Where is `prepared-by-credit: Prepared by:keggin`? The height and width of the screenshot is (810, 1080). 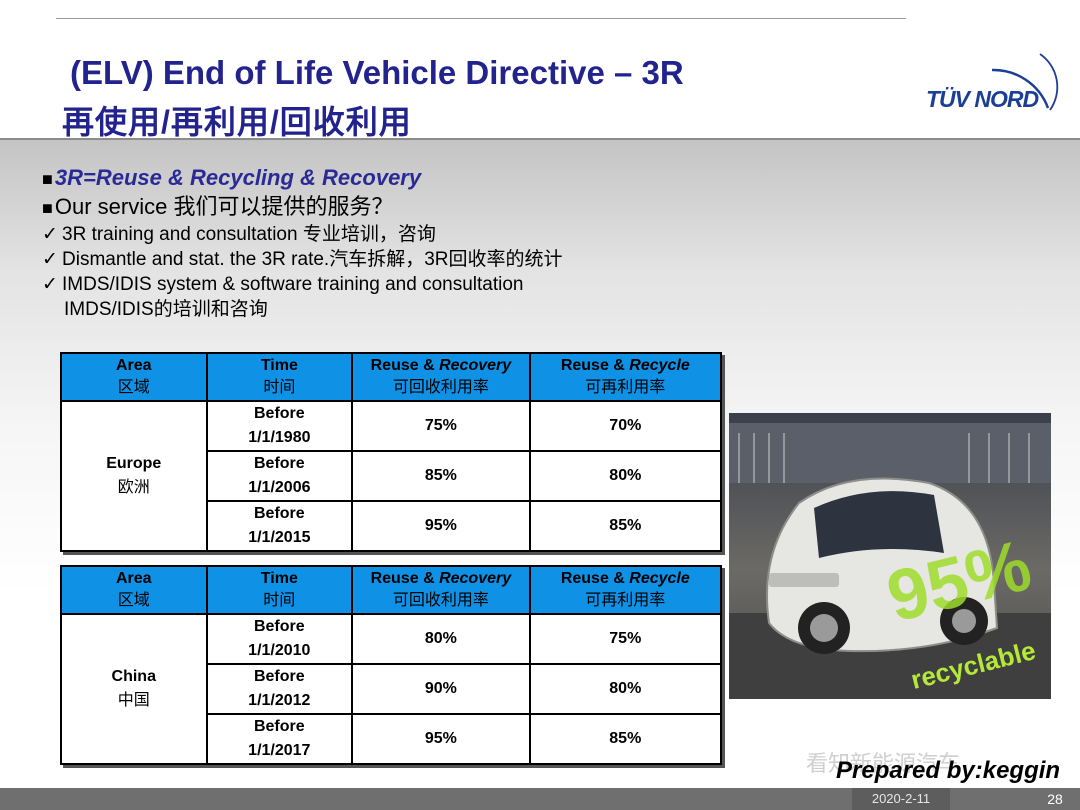 prepared-by-credit: Prepared by:keggin is located at coordinates (948, 770).